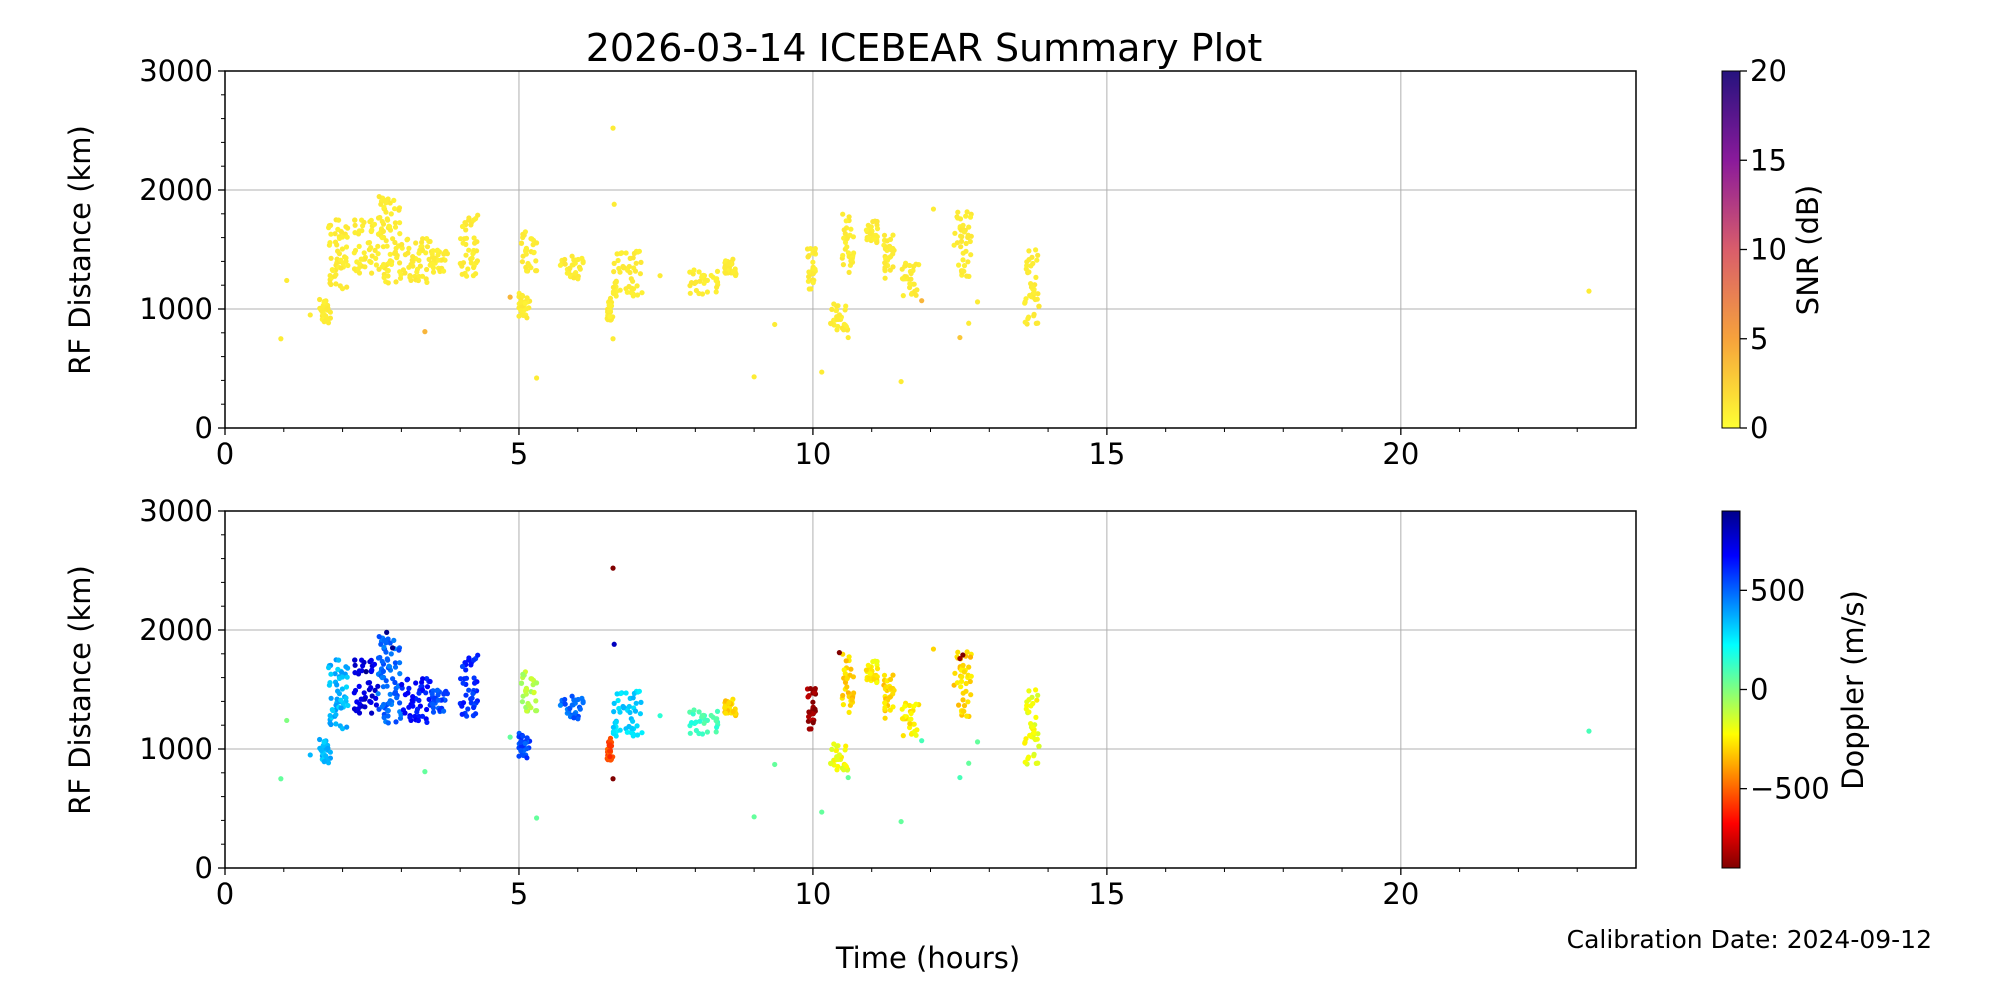  Describe the element at coordinates (225, 894) in the screenshot. I see `x-tick-label: 0` at that location.